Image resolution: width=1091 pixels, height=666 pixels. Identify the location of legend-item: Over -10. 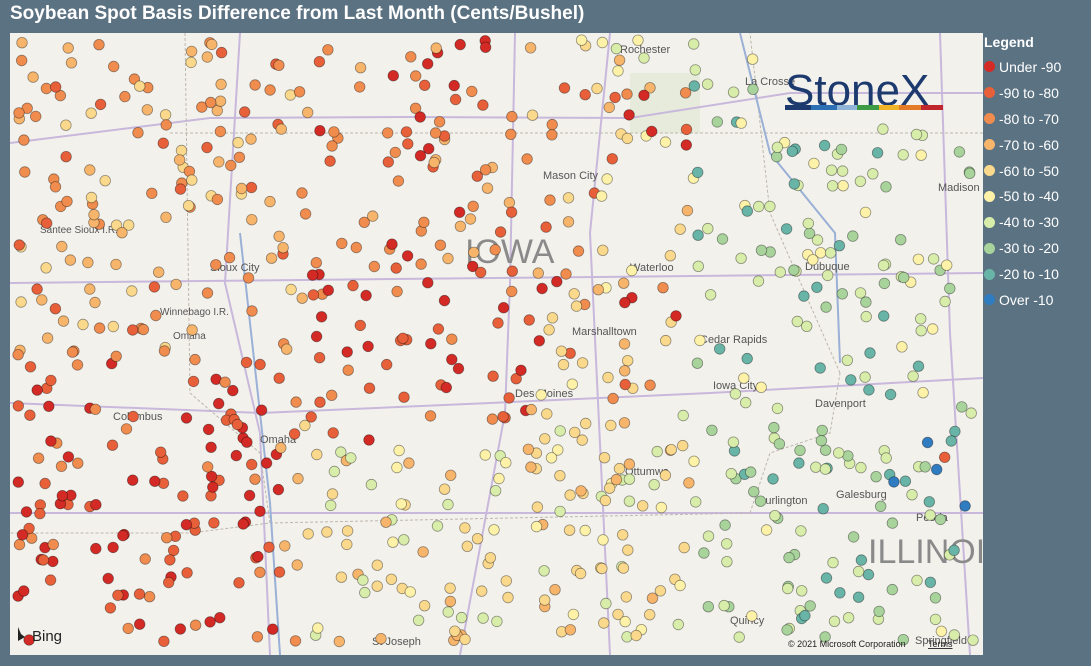
(1022, 300).